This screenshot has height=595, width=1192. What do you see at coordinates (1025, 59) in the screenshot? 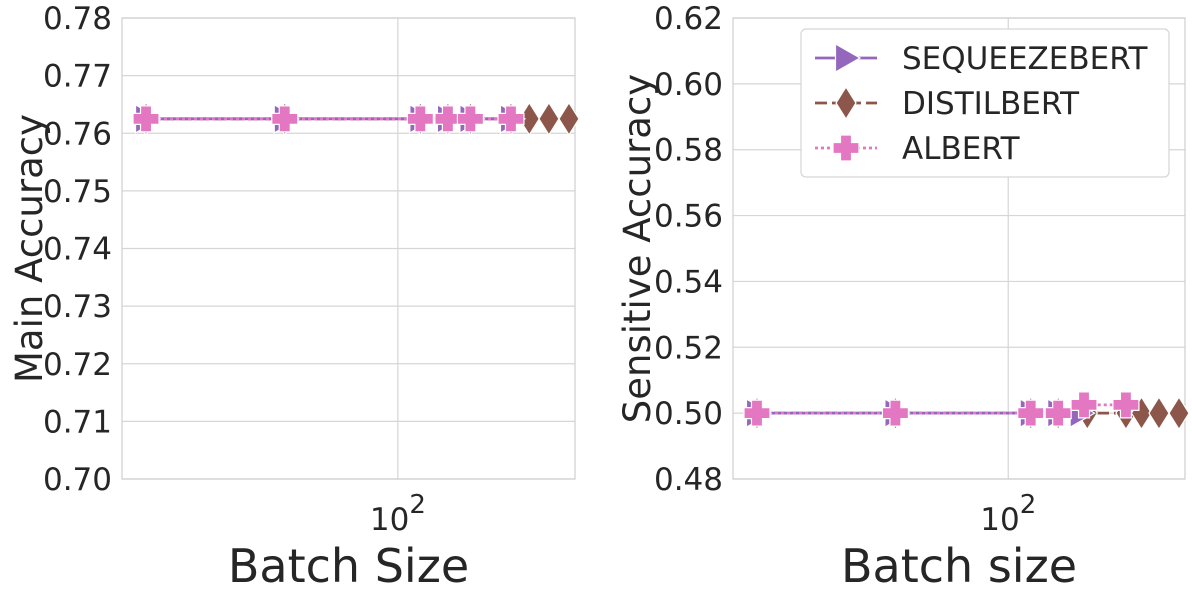
I see `legend-label: SEQUEEZEBERT` at bounding box center [1025, 59].